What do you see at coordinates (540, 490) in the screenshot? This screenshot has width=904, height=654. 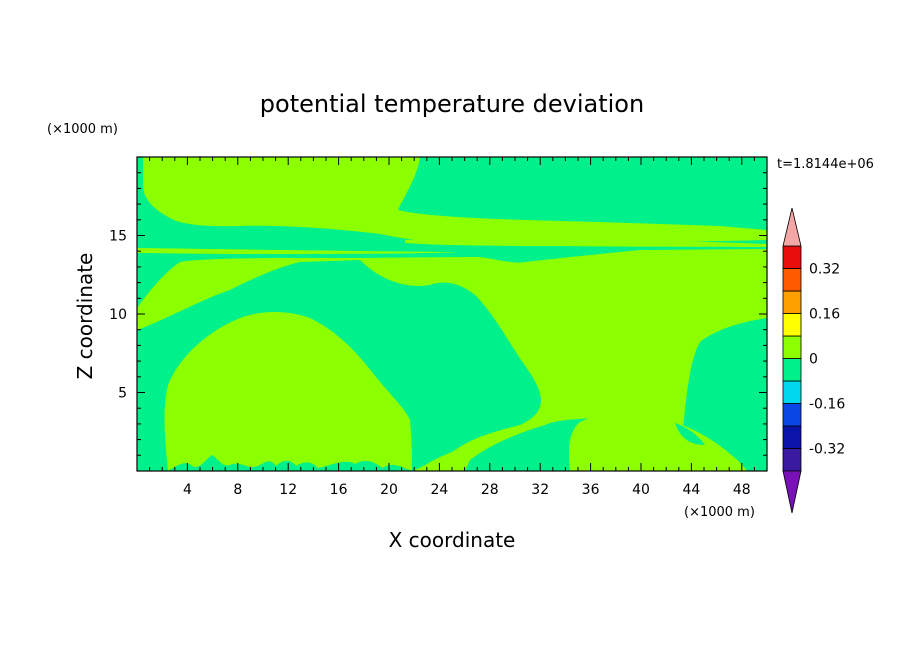 I see `x-tick-label: 32` at bounding box center [540, 490].